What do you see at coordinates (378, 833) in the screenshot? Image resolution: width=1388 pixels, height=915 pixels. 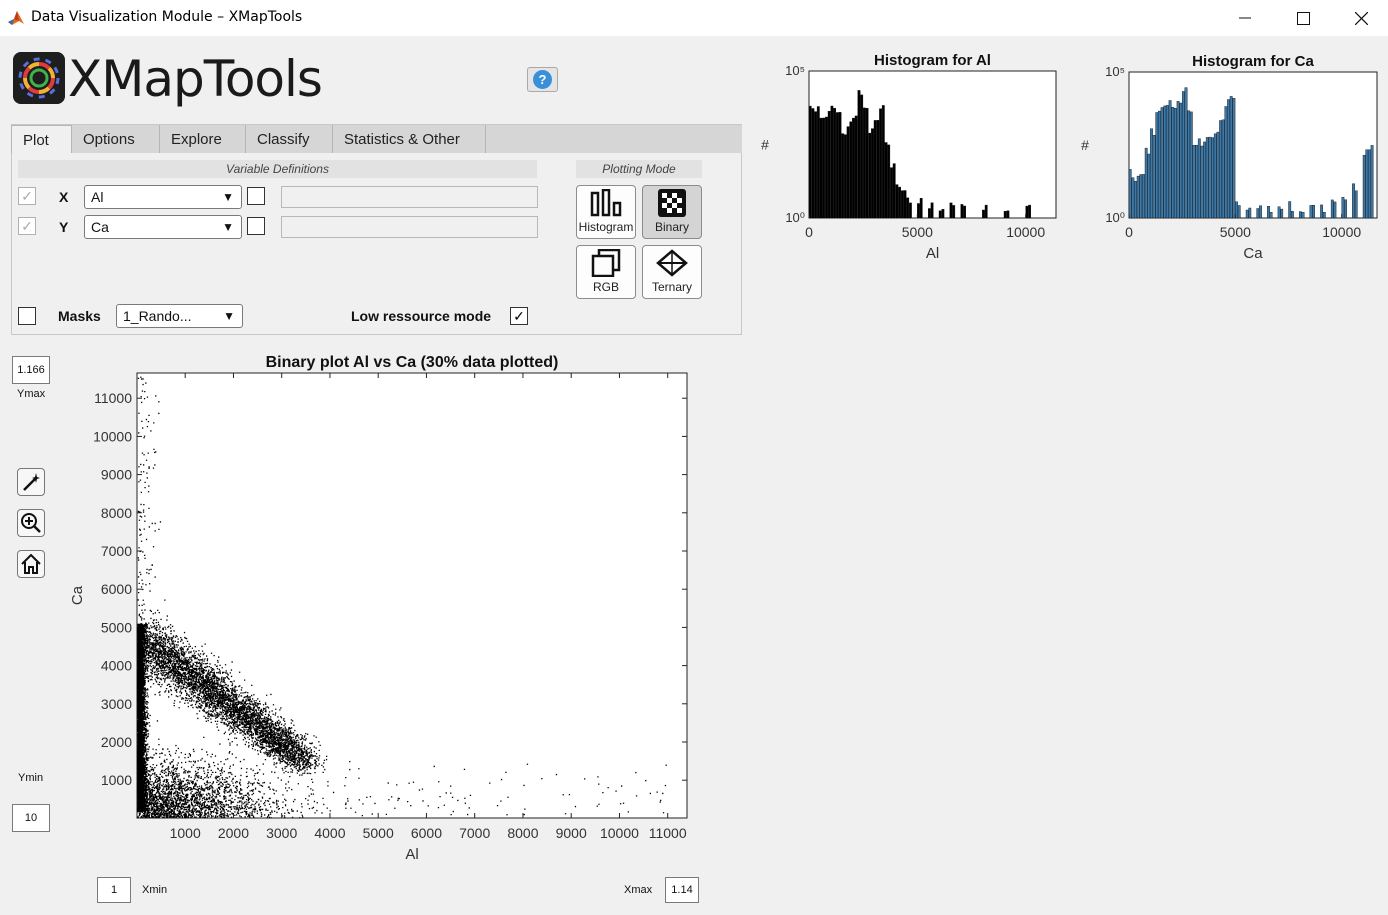 I see `x-tick-label: 5000` at bounding box center [378, 833].